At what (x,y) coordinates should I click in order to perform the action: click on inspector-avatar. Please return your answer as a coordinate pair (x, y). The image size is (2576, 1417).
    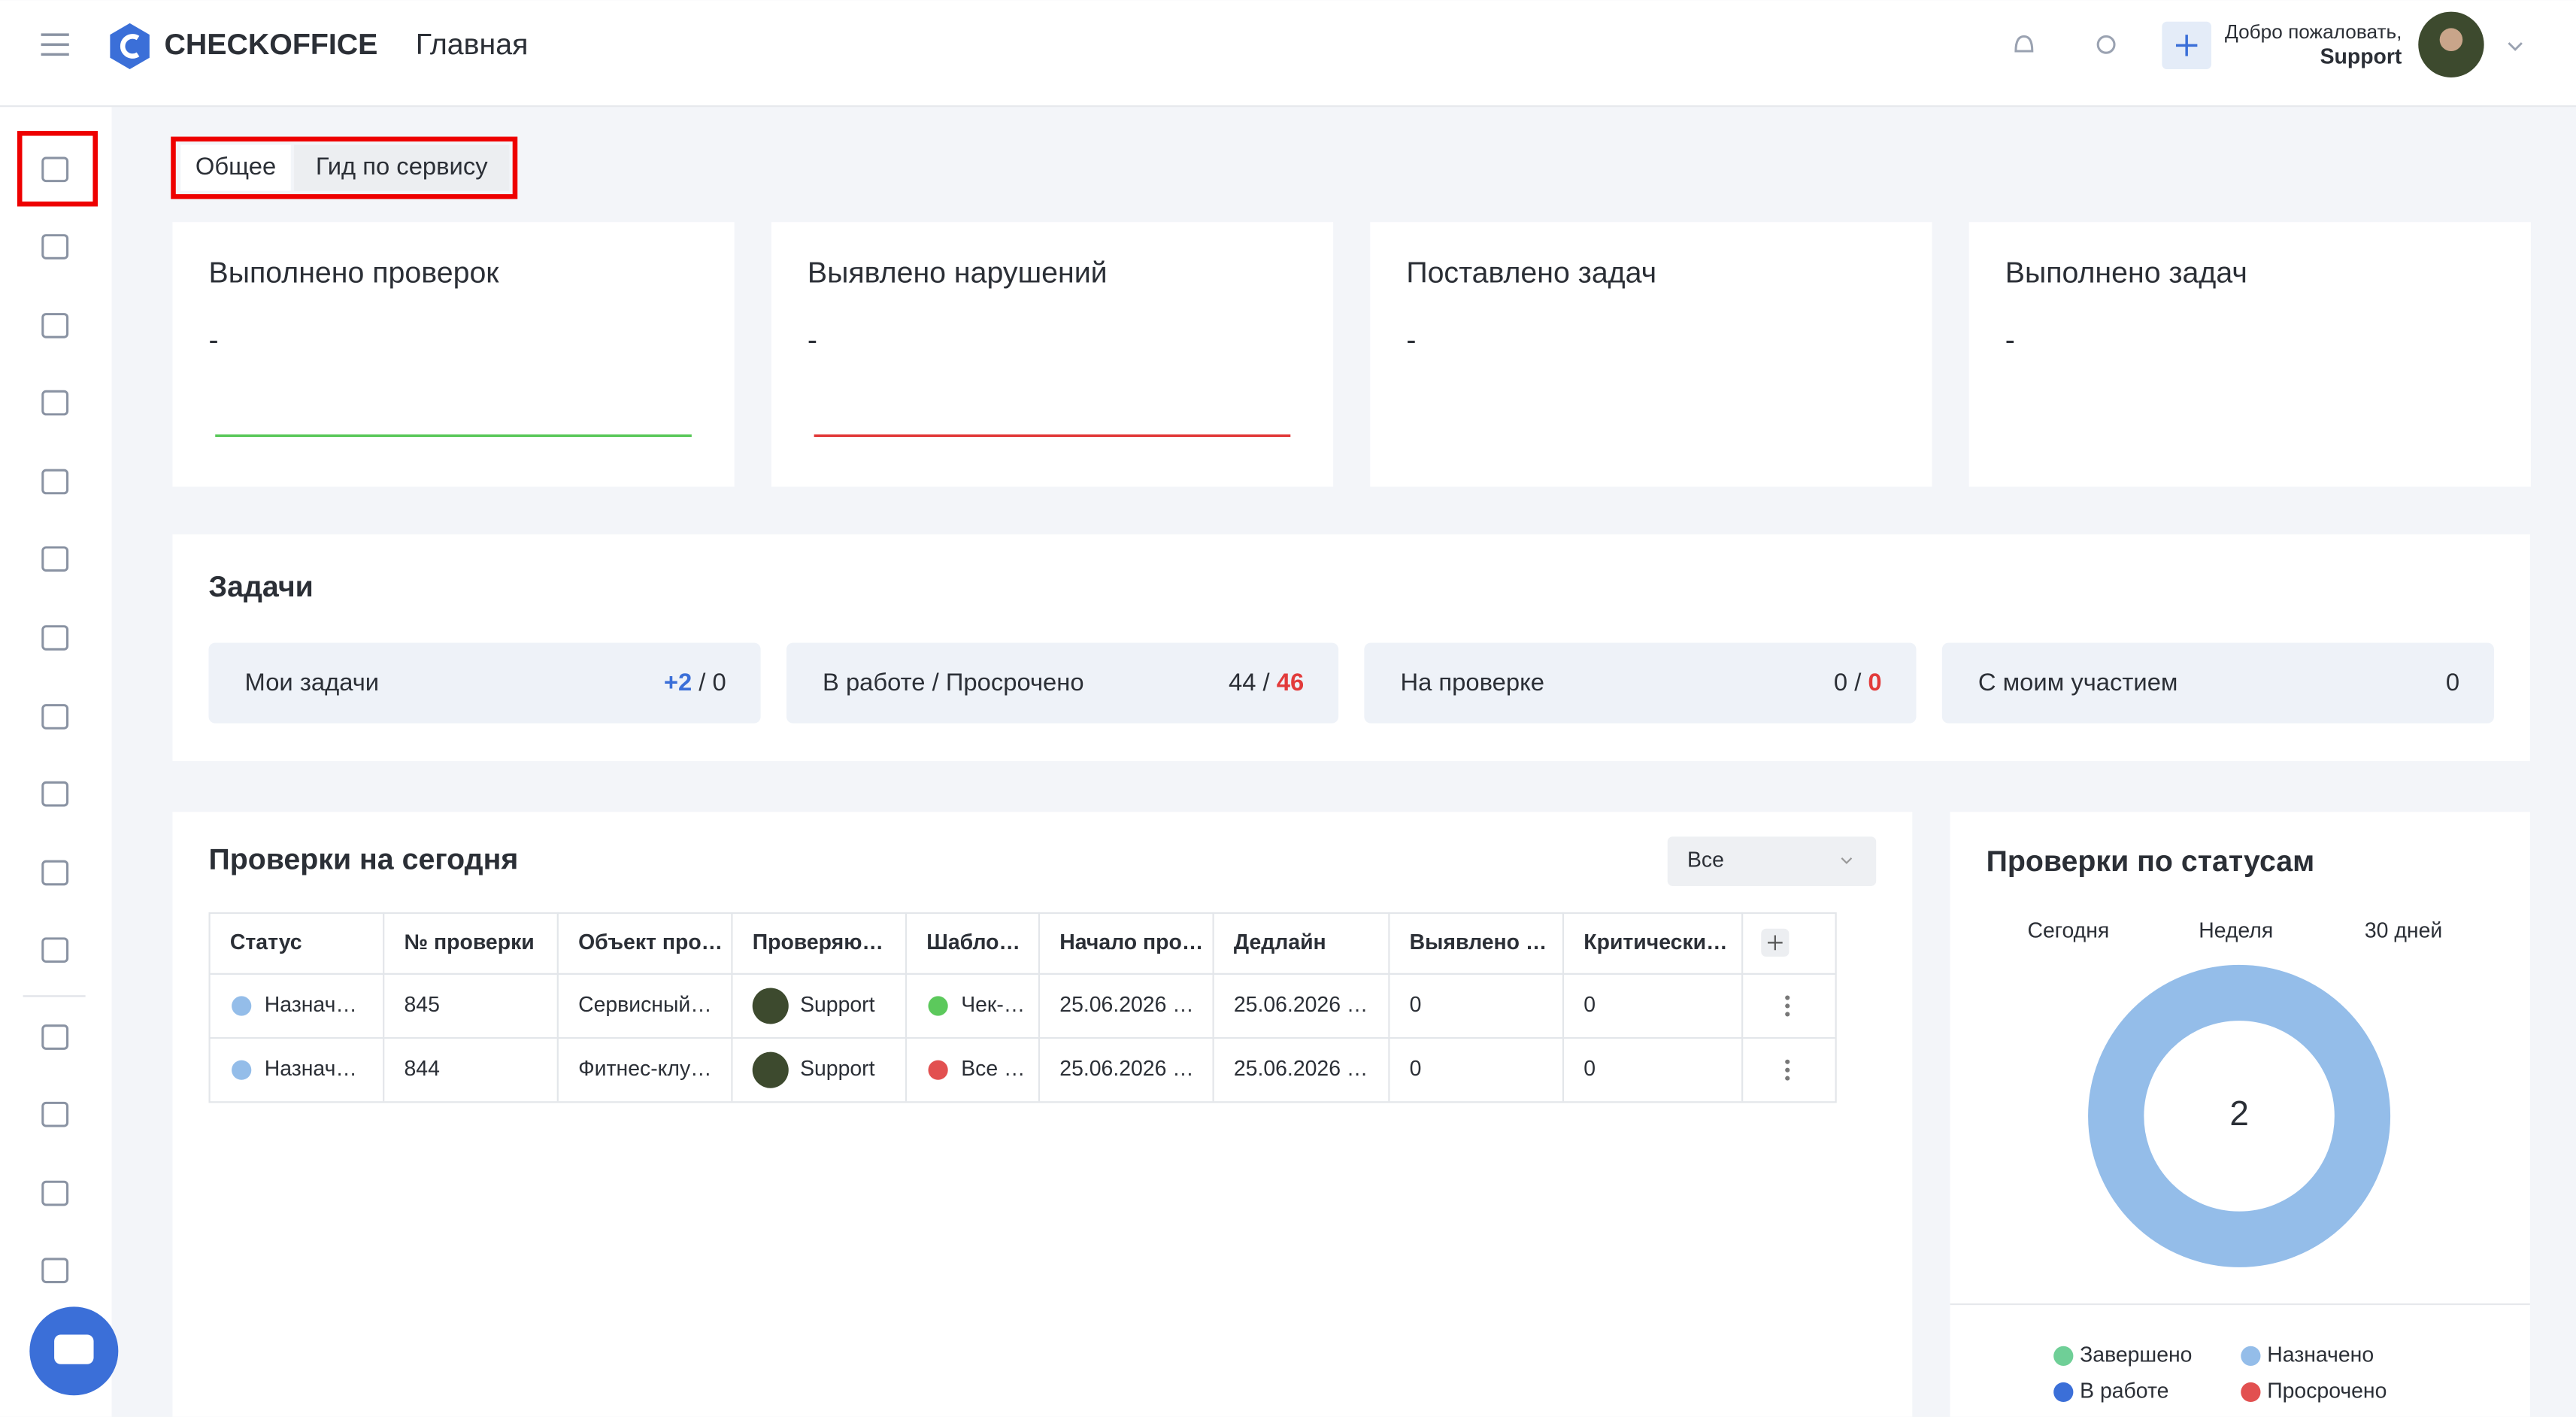
    Looking at the image, I should click on (770, 1069).